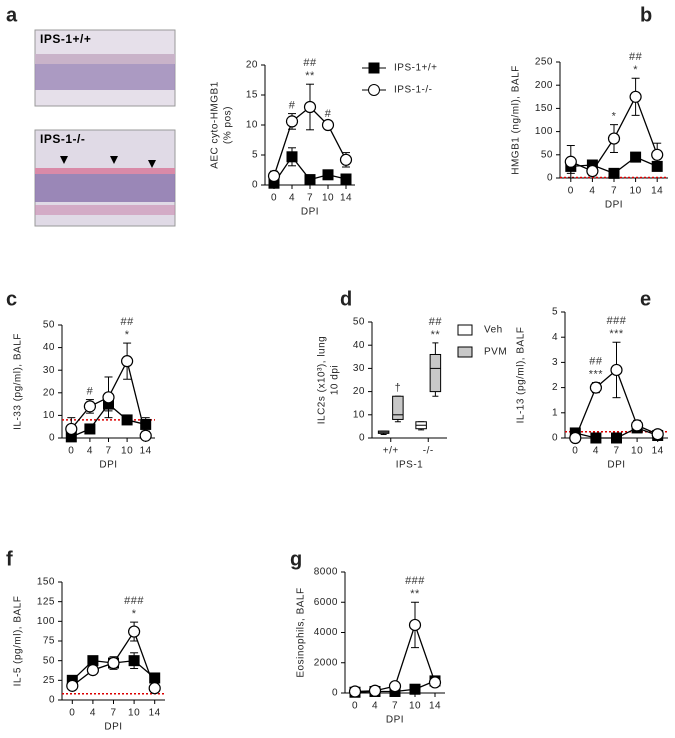  Describe the element at coordinates (555, 312) in the screenshot. I see `y-tick-label: 5` at that location.